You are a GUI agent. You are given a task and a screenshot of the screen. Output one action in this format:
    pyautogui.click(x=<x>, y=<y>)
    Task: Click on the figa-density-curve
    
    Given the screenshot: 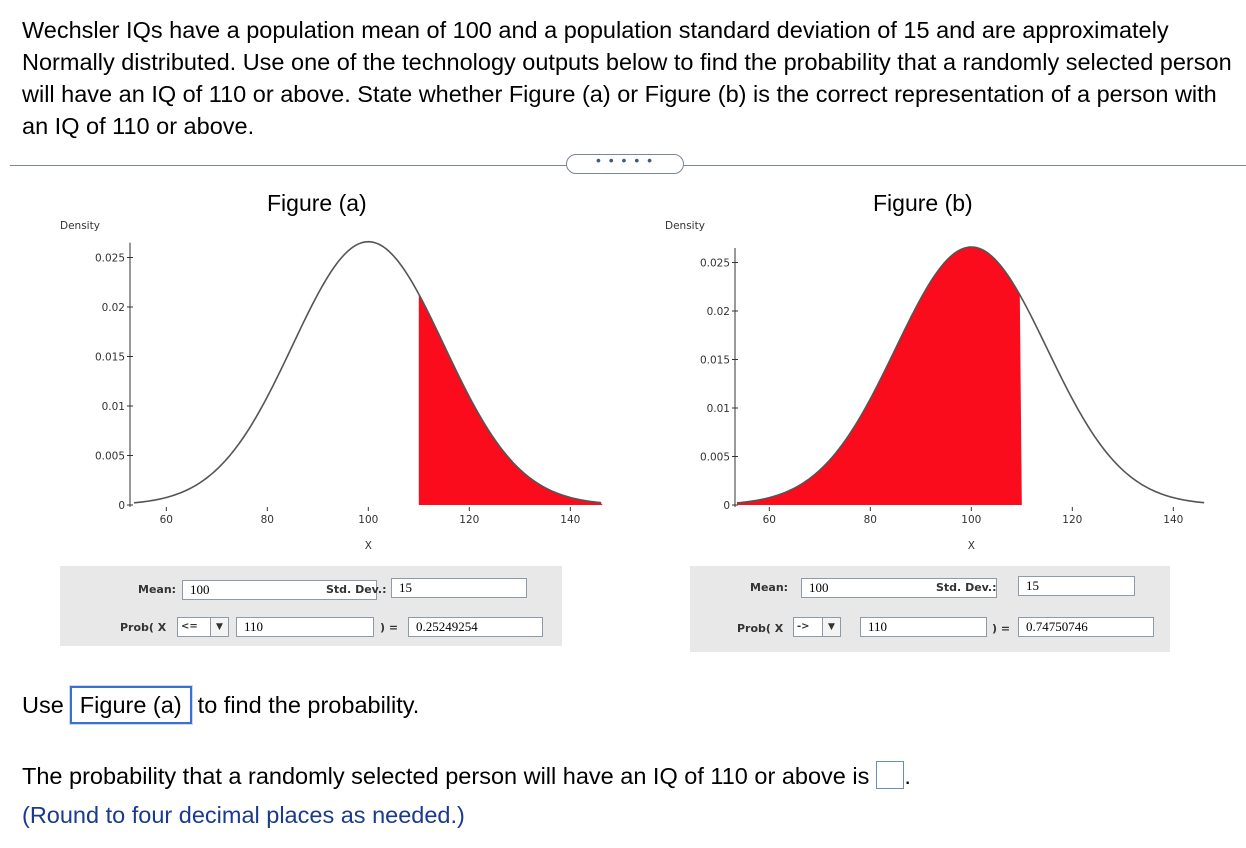 What is the action you would take?
    pyautogui.click(x=367, y=372)
    